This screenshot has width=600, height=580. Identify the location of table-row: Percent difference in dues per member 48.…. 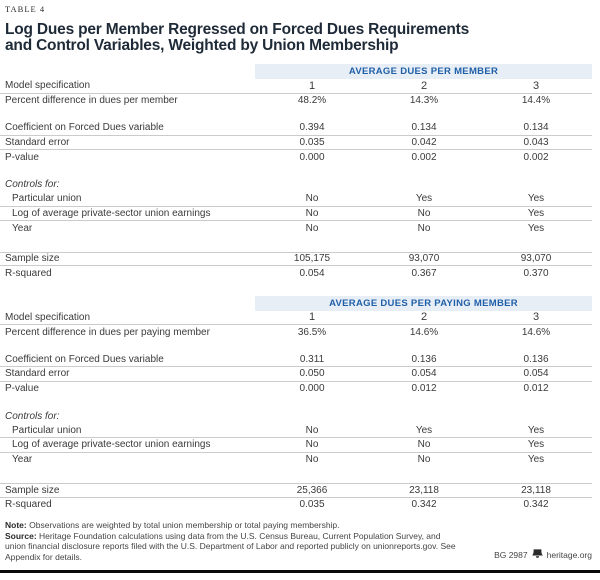
(296, 101).